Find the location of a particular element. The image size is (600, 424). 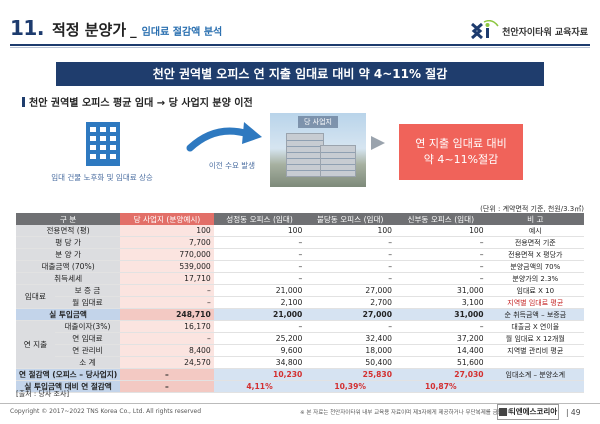

cell-buldang: 2,700 is located at coordinates (350, 303).